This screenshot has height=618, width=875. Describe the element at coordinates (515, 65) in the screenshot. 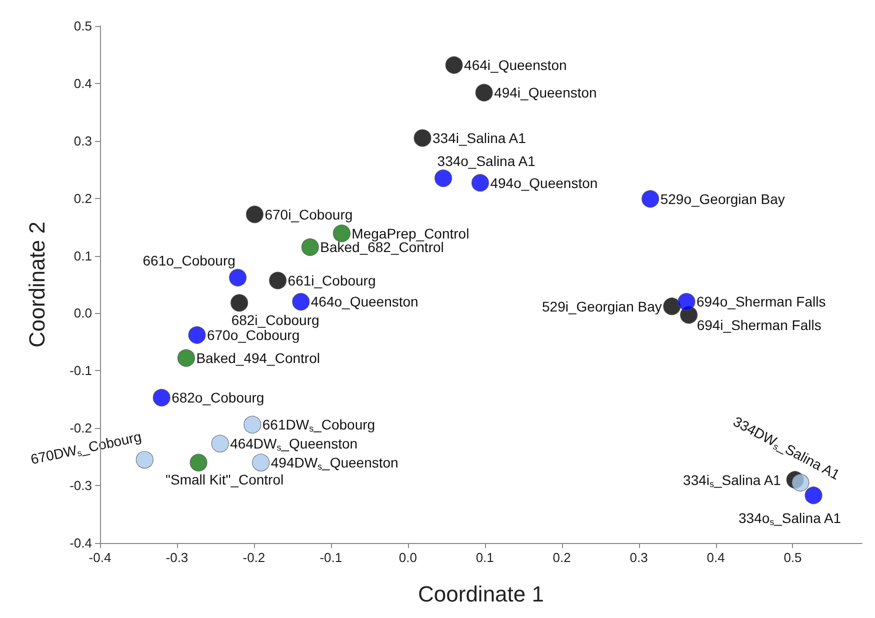

I see `annotation: 464i_Queenston` at that location.